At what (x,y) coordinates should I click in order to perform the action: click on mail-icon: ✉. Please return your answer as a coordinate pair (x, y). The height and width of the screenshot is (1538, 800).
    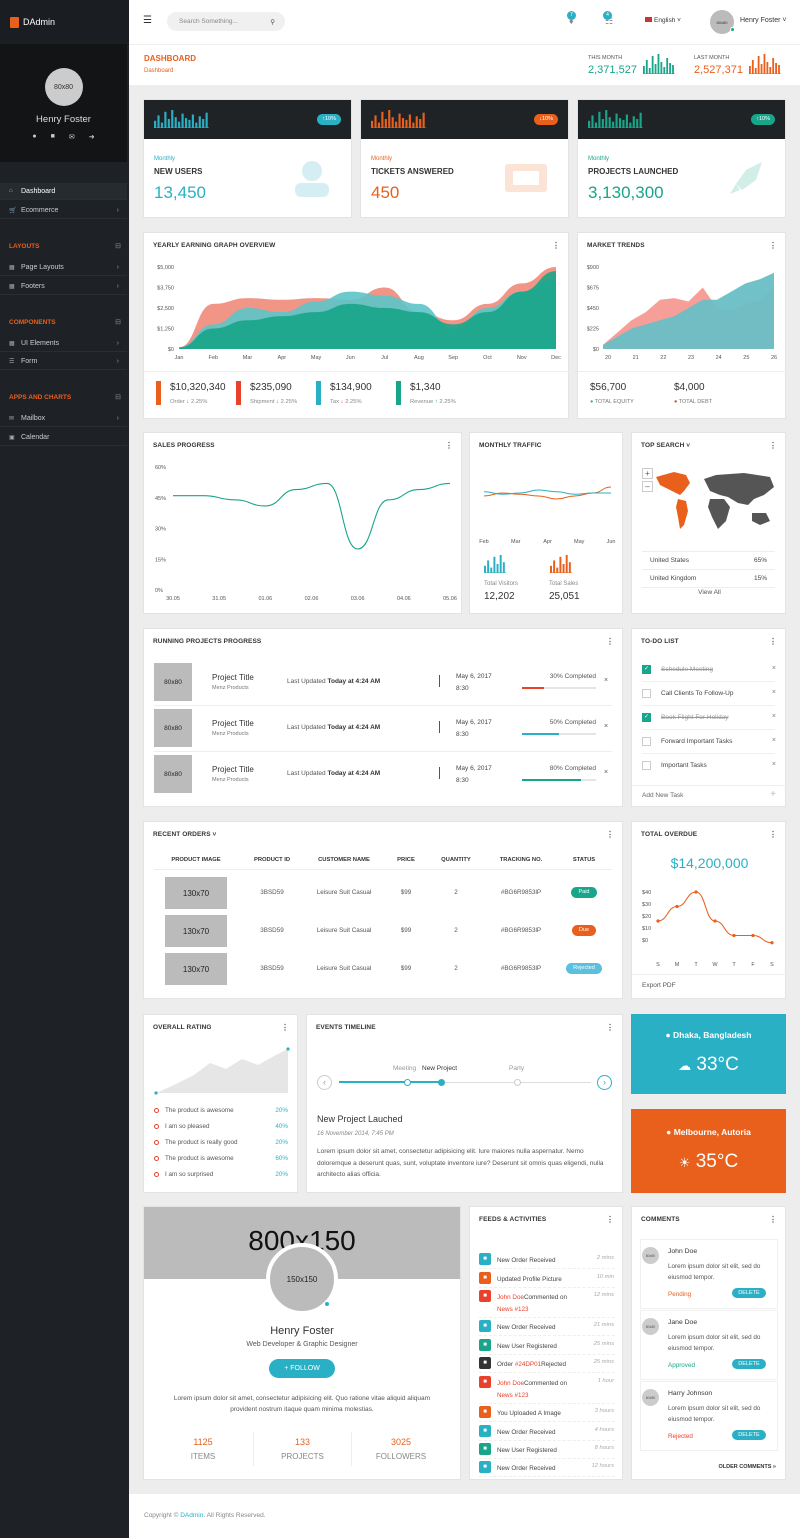
    Looking at the image, I should click on (71, 137).